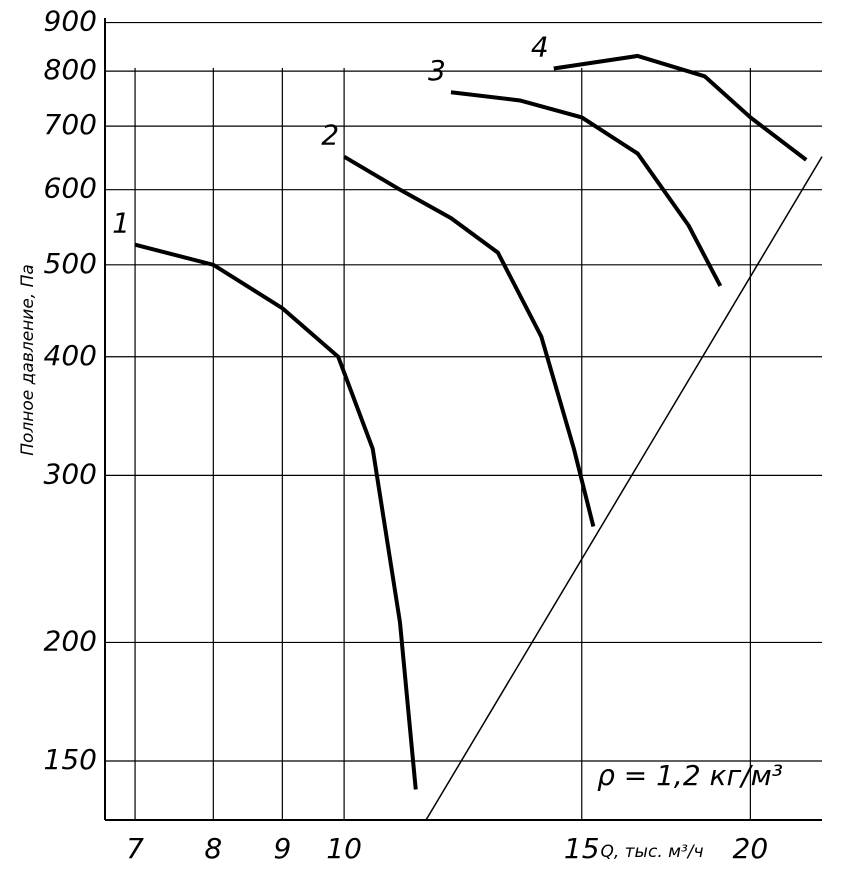 The width and height of the screenshot is (842, 871). I want to click on annotation: ρ = 1,2 кг/м³, so click(690, 775).